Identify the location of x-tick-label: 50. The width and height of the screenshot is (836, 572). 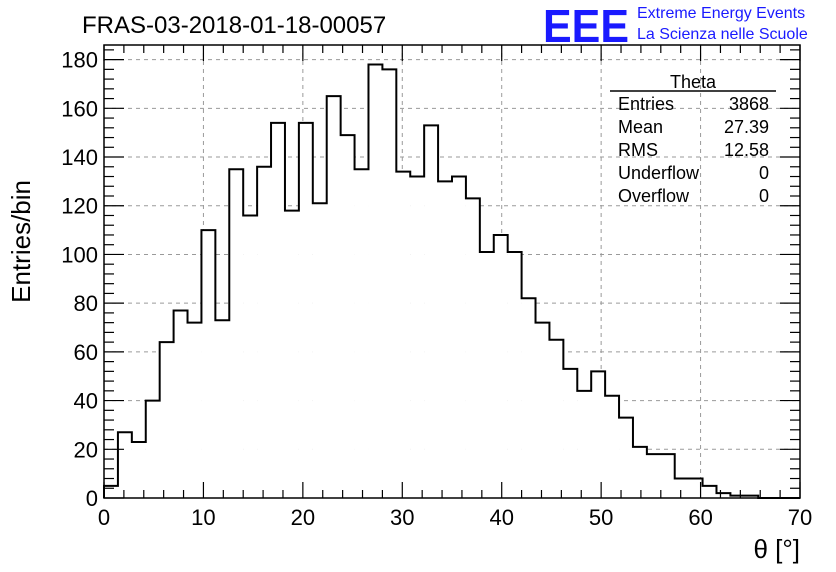
(601, 517).